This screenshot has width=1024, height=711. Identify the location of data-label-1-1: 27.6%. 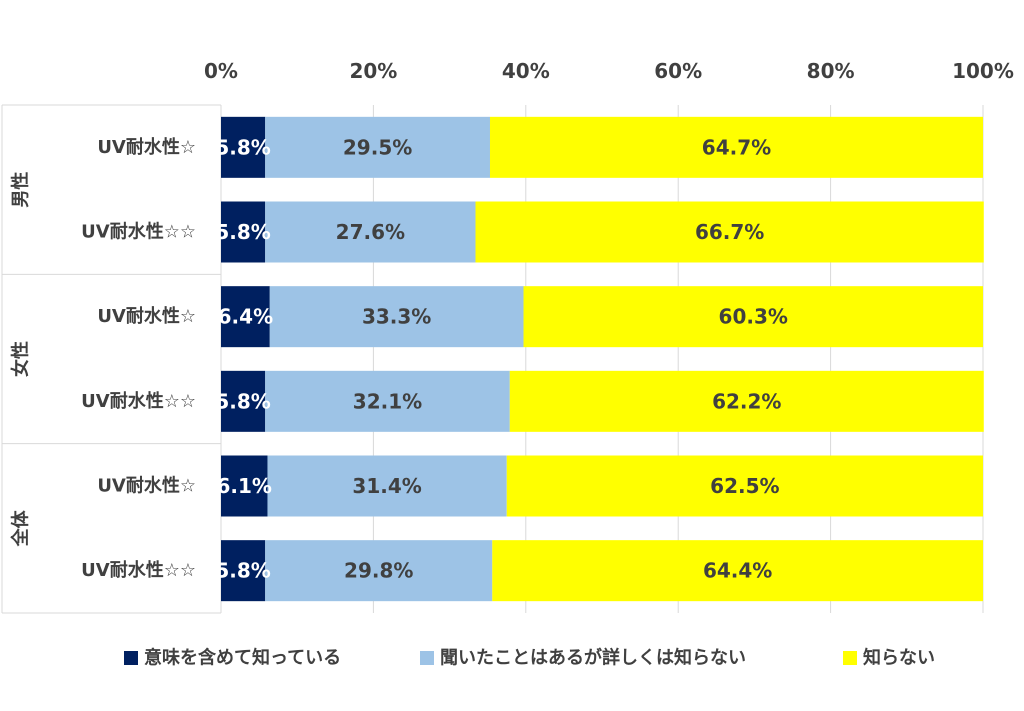
(370, 232).